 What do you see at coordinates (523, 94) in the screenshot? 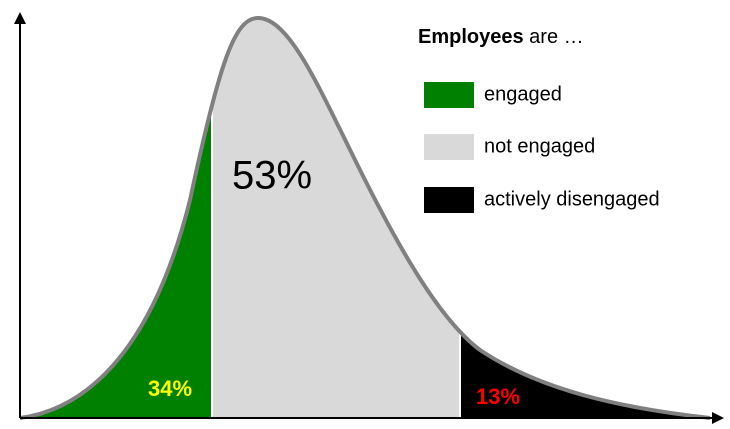
I see `legend-label: engaged` at bounding box center [523, 94].